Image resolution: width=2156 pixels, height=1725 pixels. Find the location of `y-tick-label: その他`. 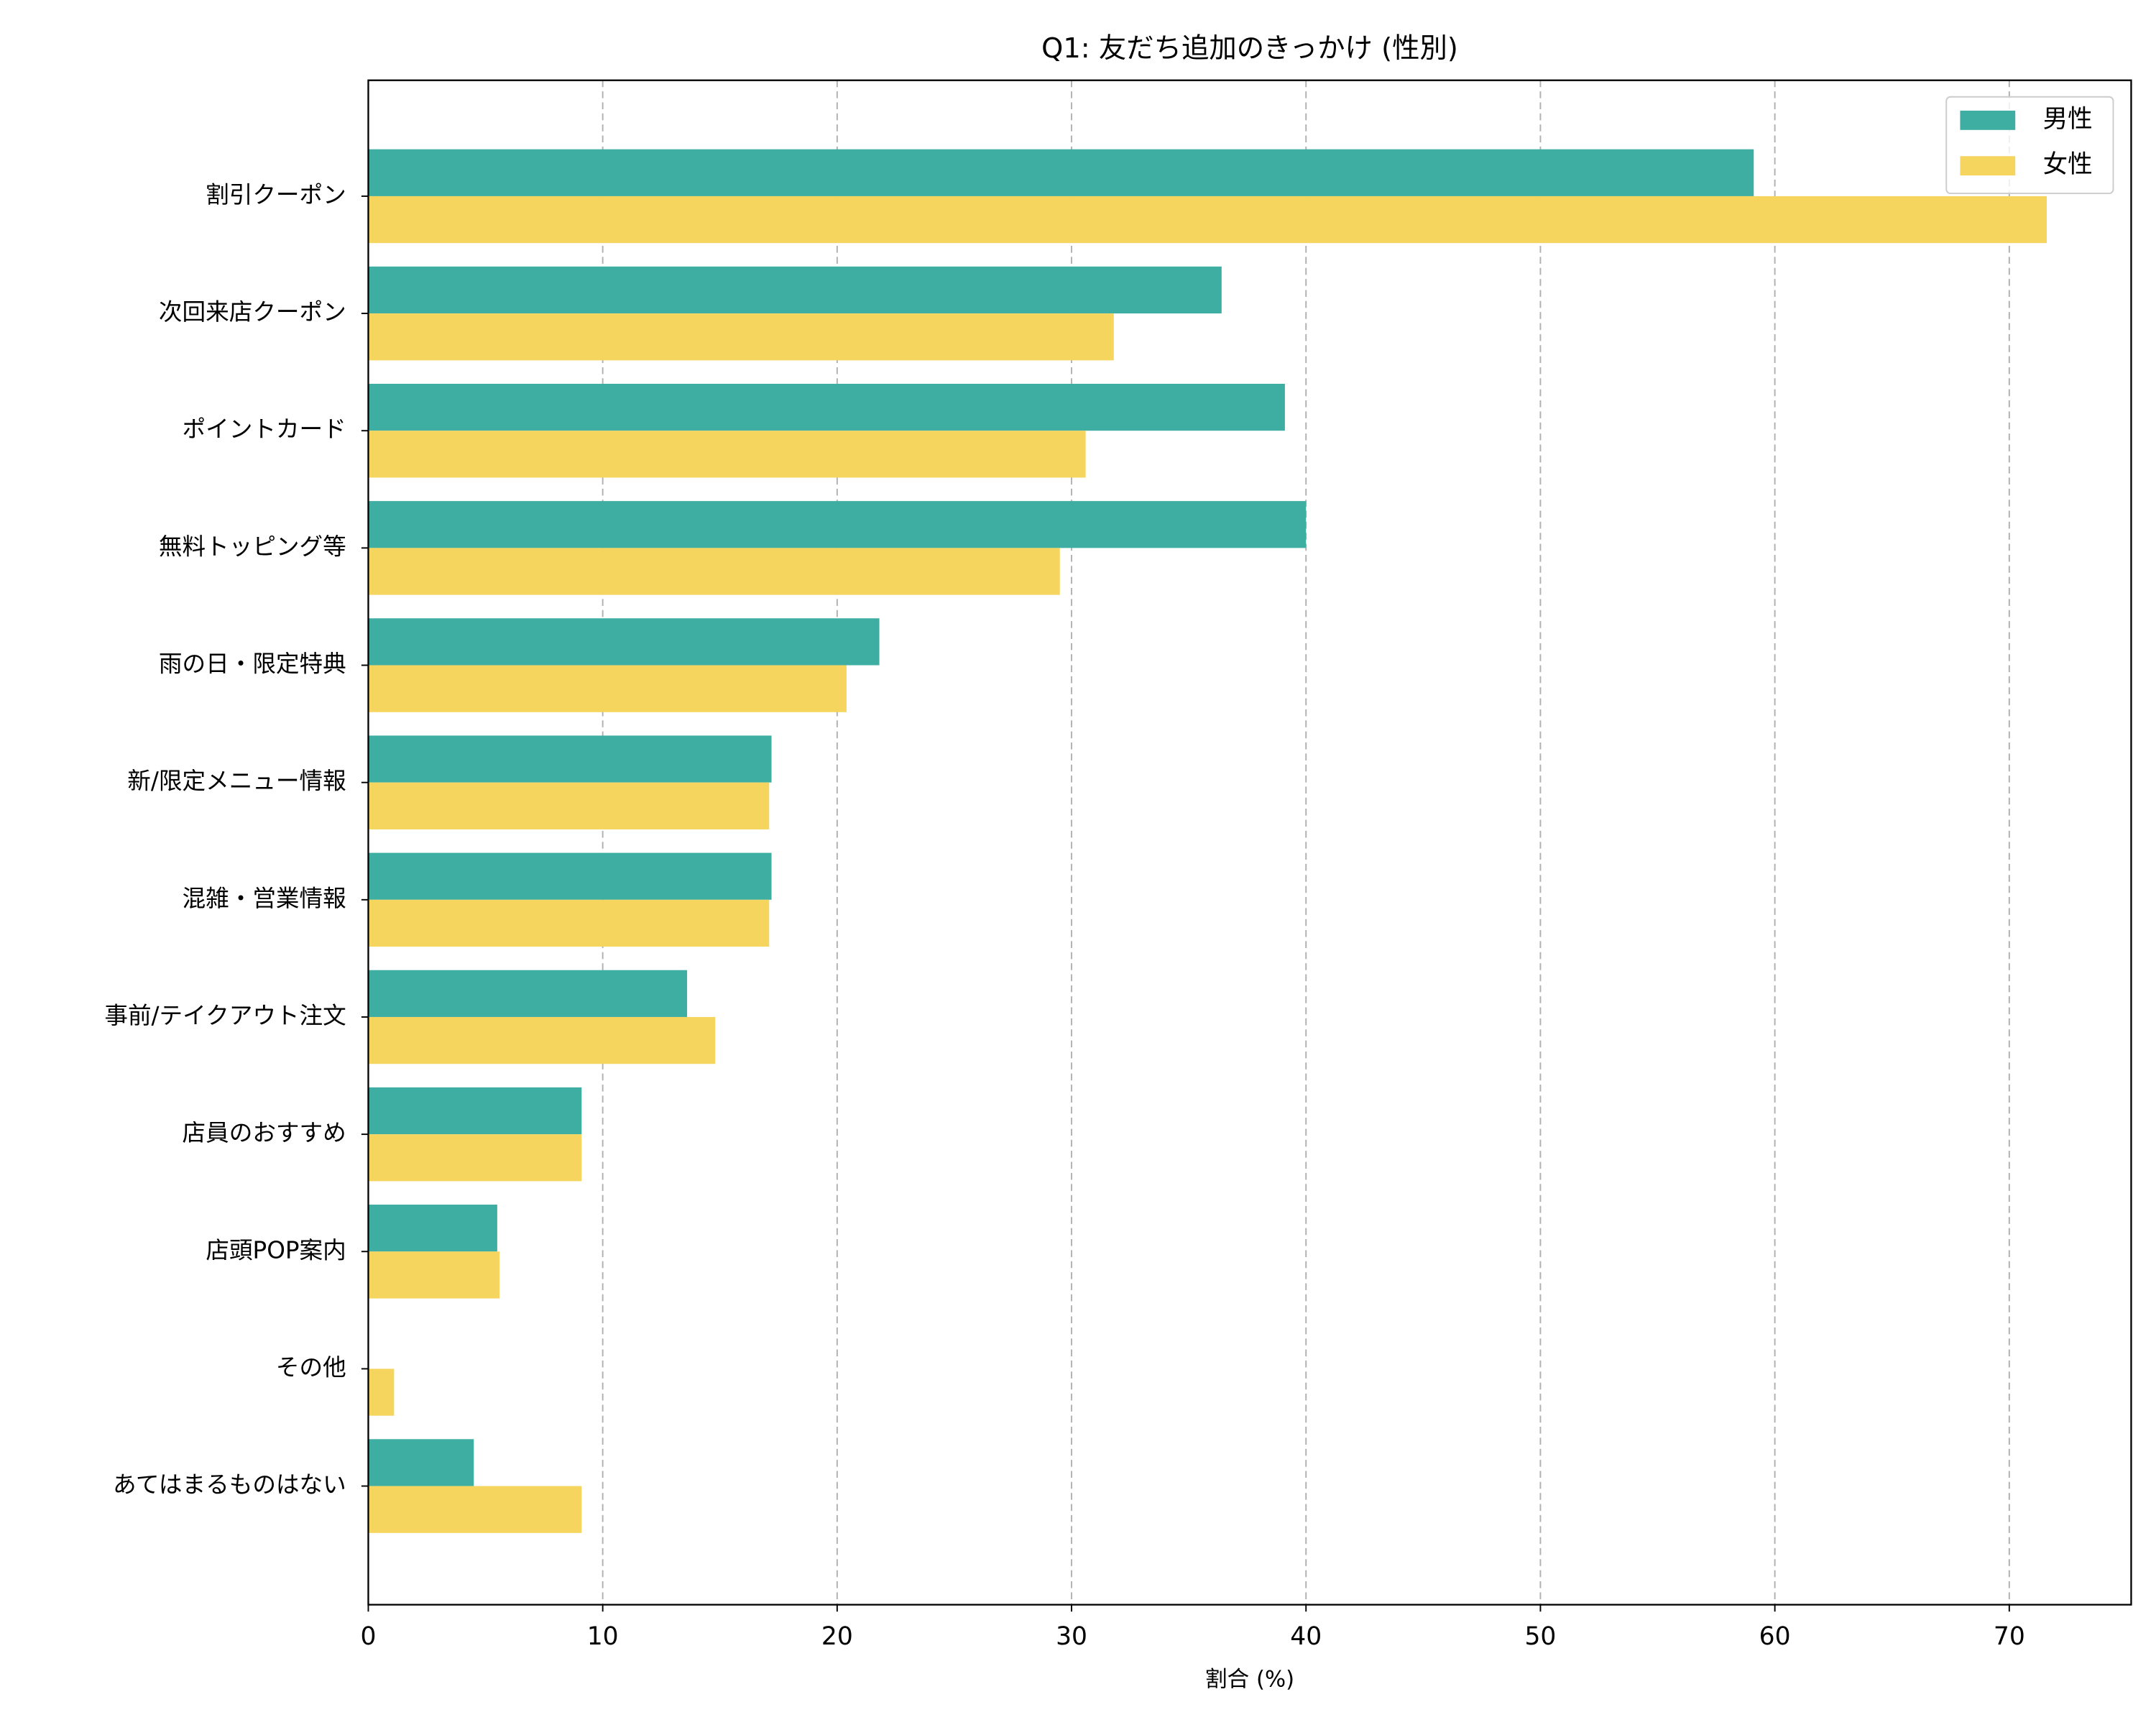

y-tick-label: その他 is located at coordinates (311, 1367).